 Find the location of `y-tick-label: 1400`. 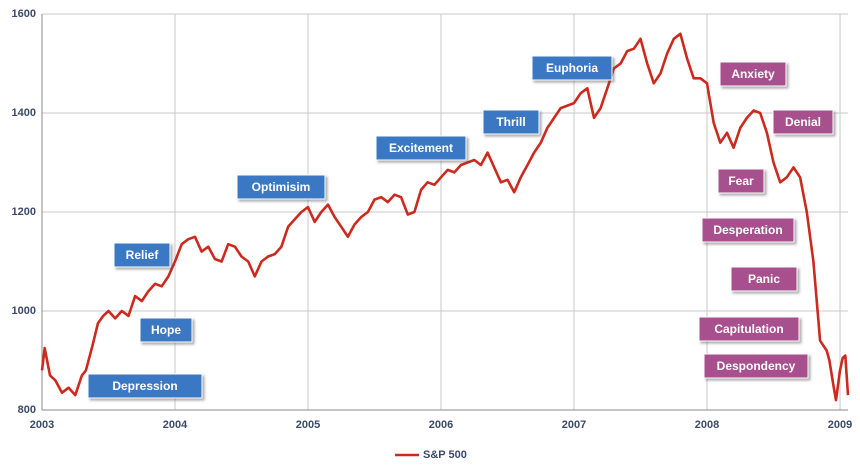

y-tick-label: 1400 is located at coordinates (24, 113).